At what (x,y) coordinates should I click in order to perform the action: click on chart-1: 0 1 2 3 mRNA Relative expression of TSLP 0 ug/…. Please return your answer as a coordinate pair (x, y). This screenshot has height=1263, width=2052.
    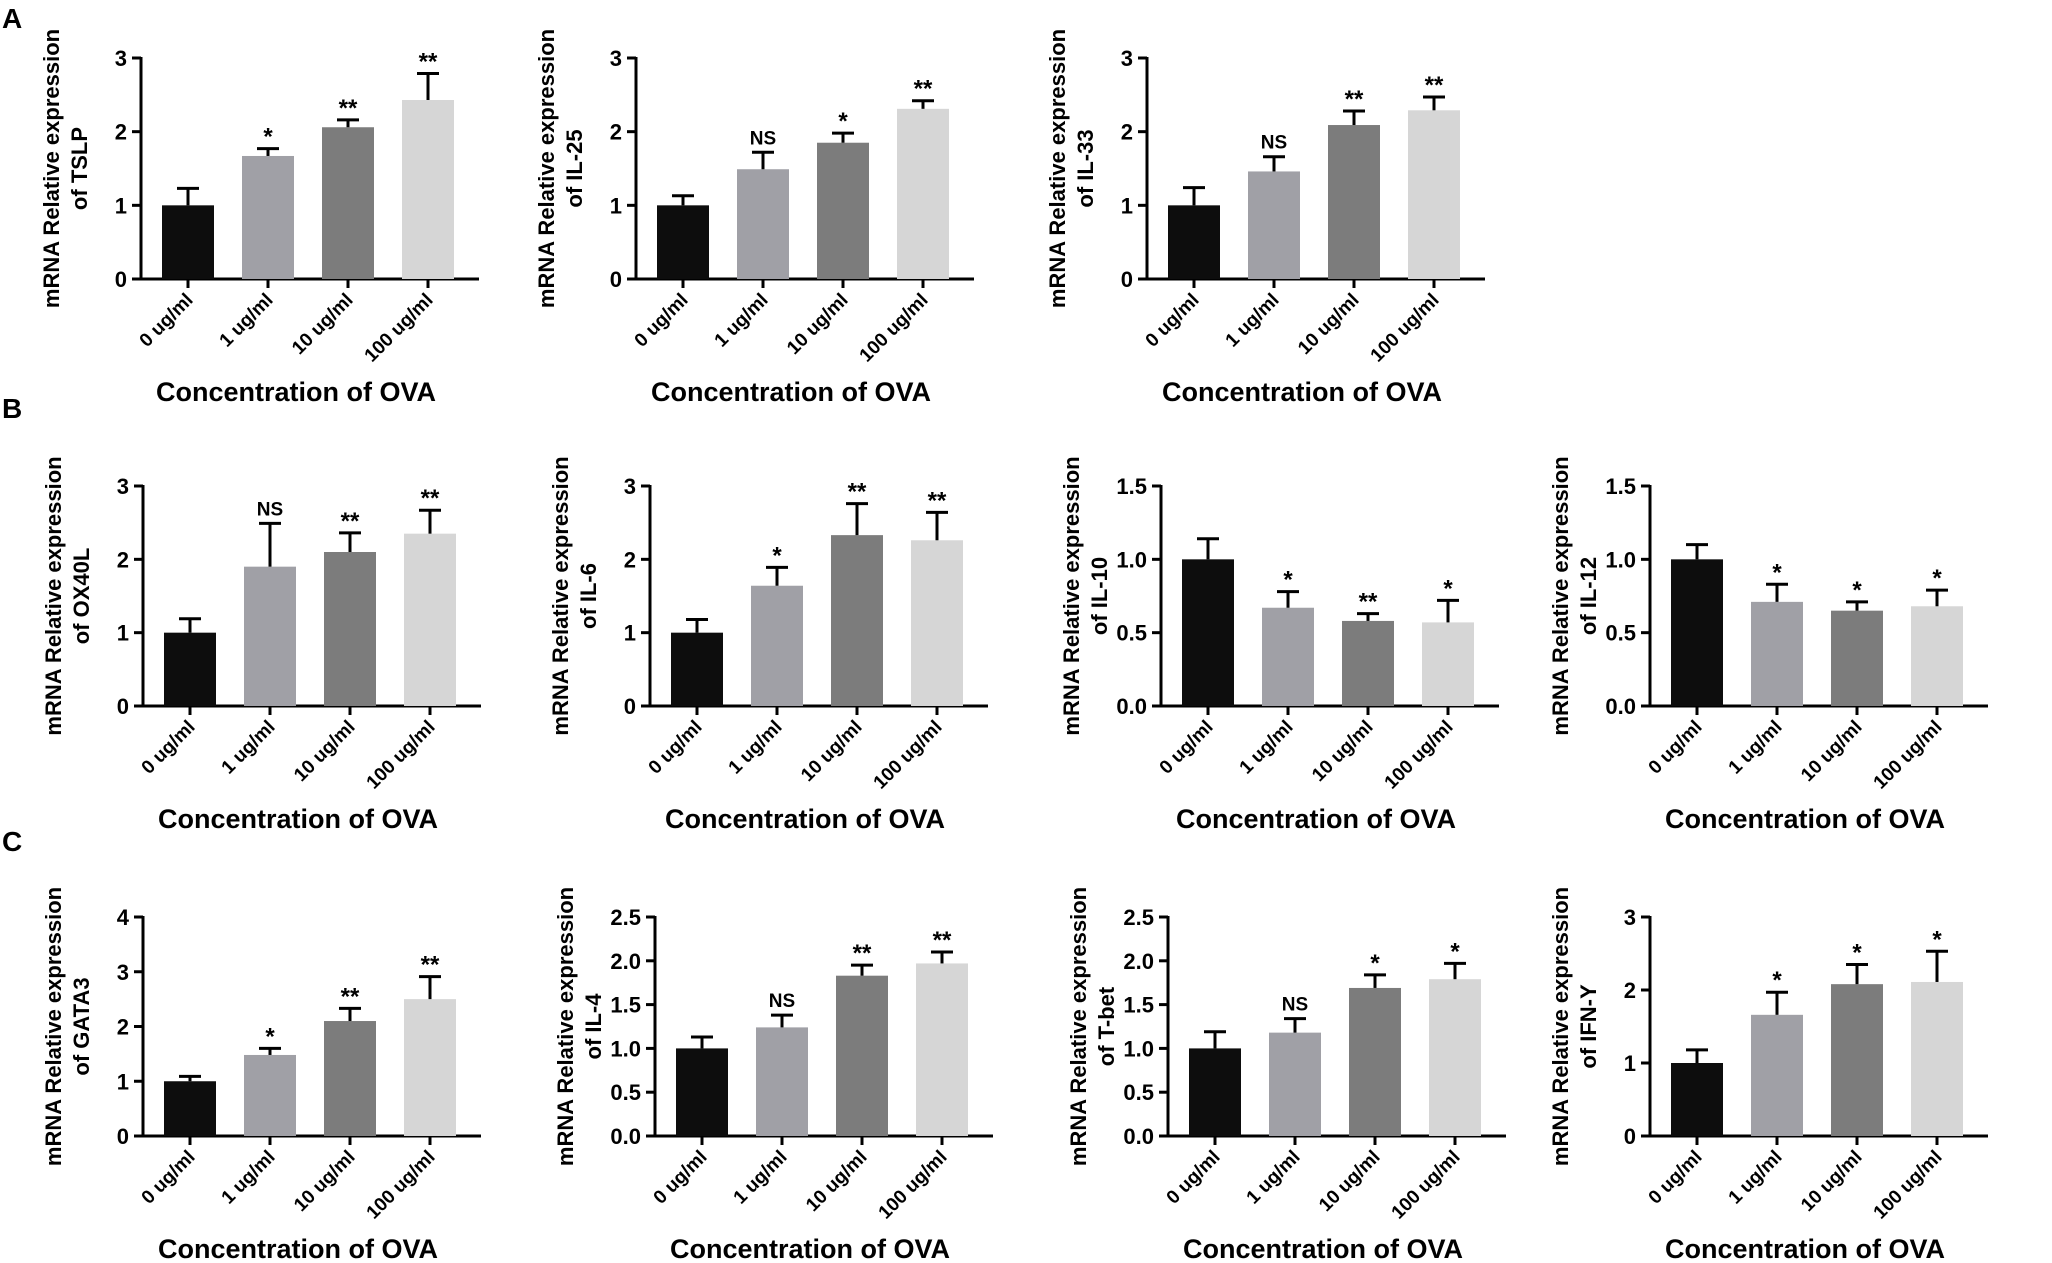
    Looking at the image, I should click on (259, 218).